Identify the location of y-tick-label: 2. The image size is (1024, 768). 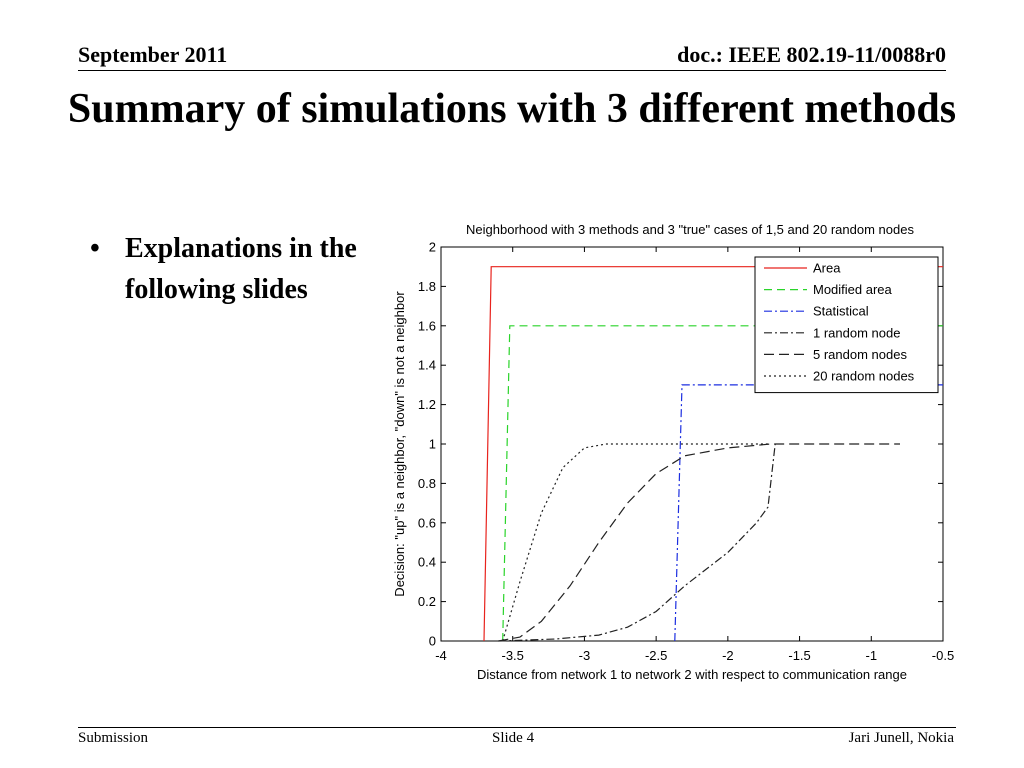
(432, 247).